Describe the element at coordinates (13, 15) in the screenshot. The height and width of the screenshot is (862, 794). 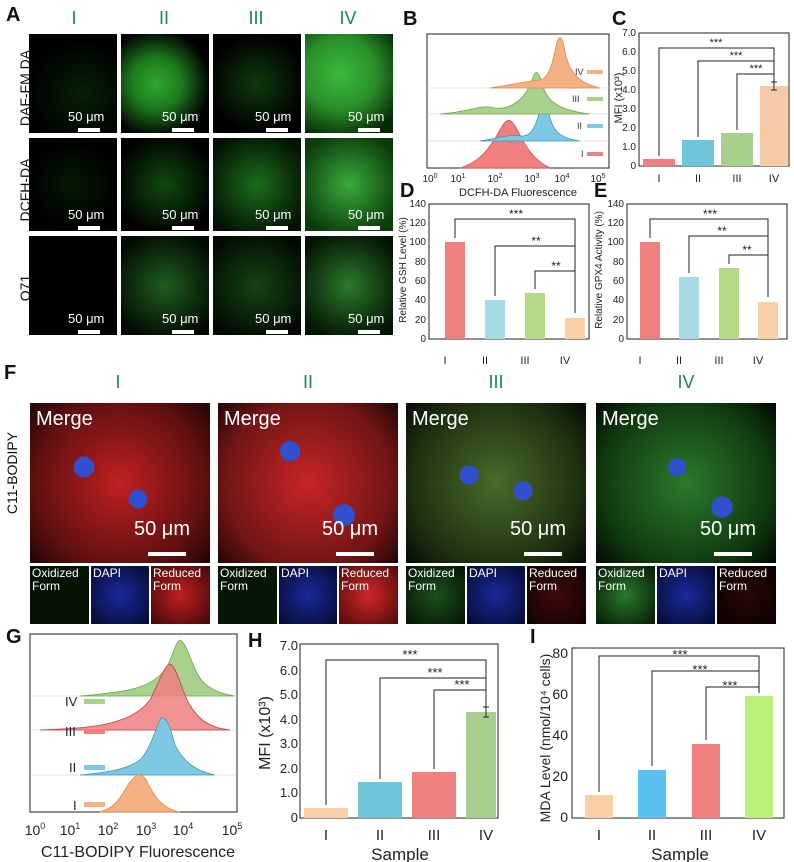
I see `panel-label-a: A` at that location.